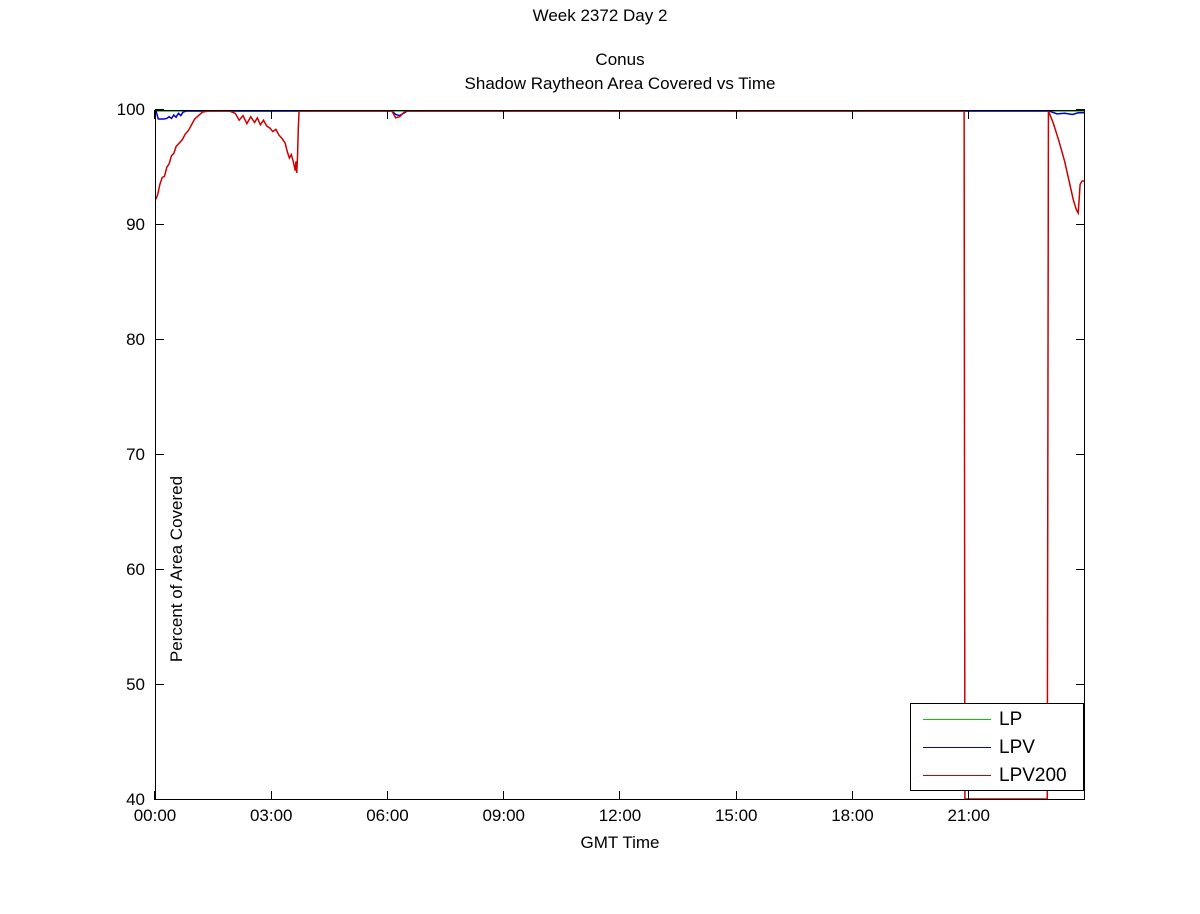 This screenshot has width=1200, height=914. Describe the element at coordinates (852, 815) in the screenshot. I see `x-tick-label-18:00: 18:00` at that location.